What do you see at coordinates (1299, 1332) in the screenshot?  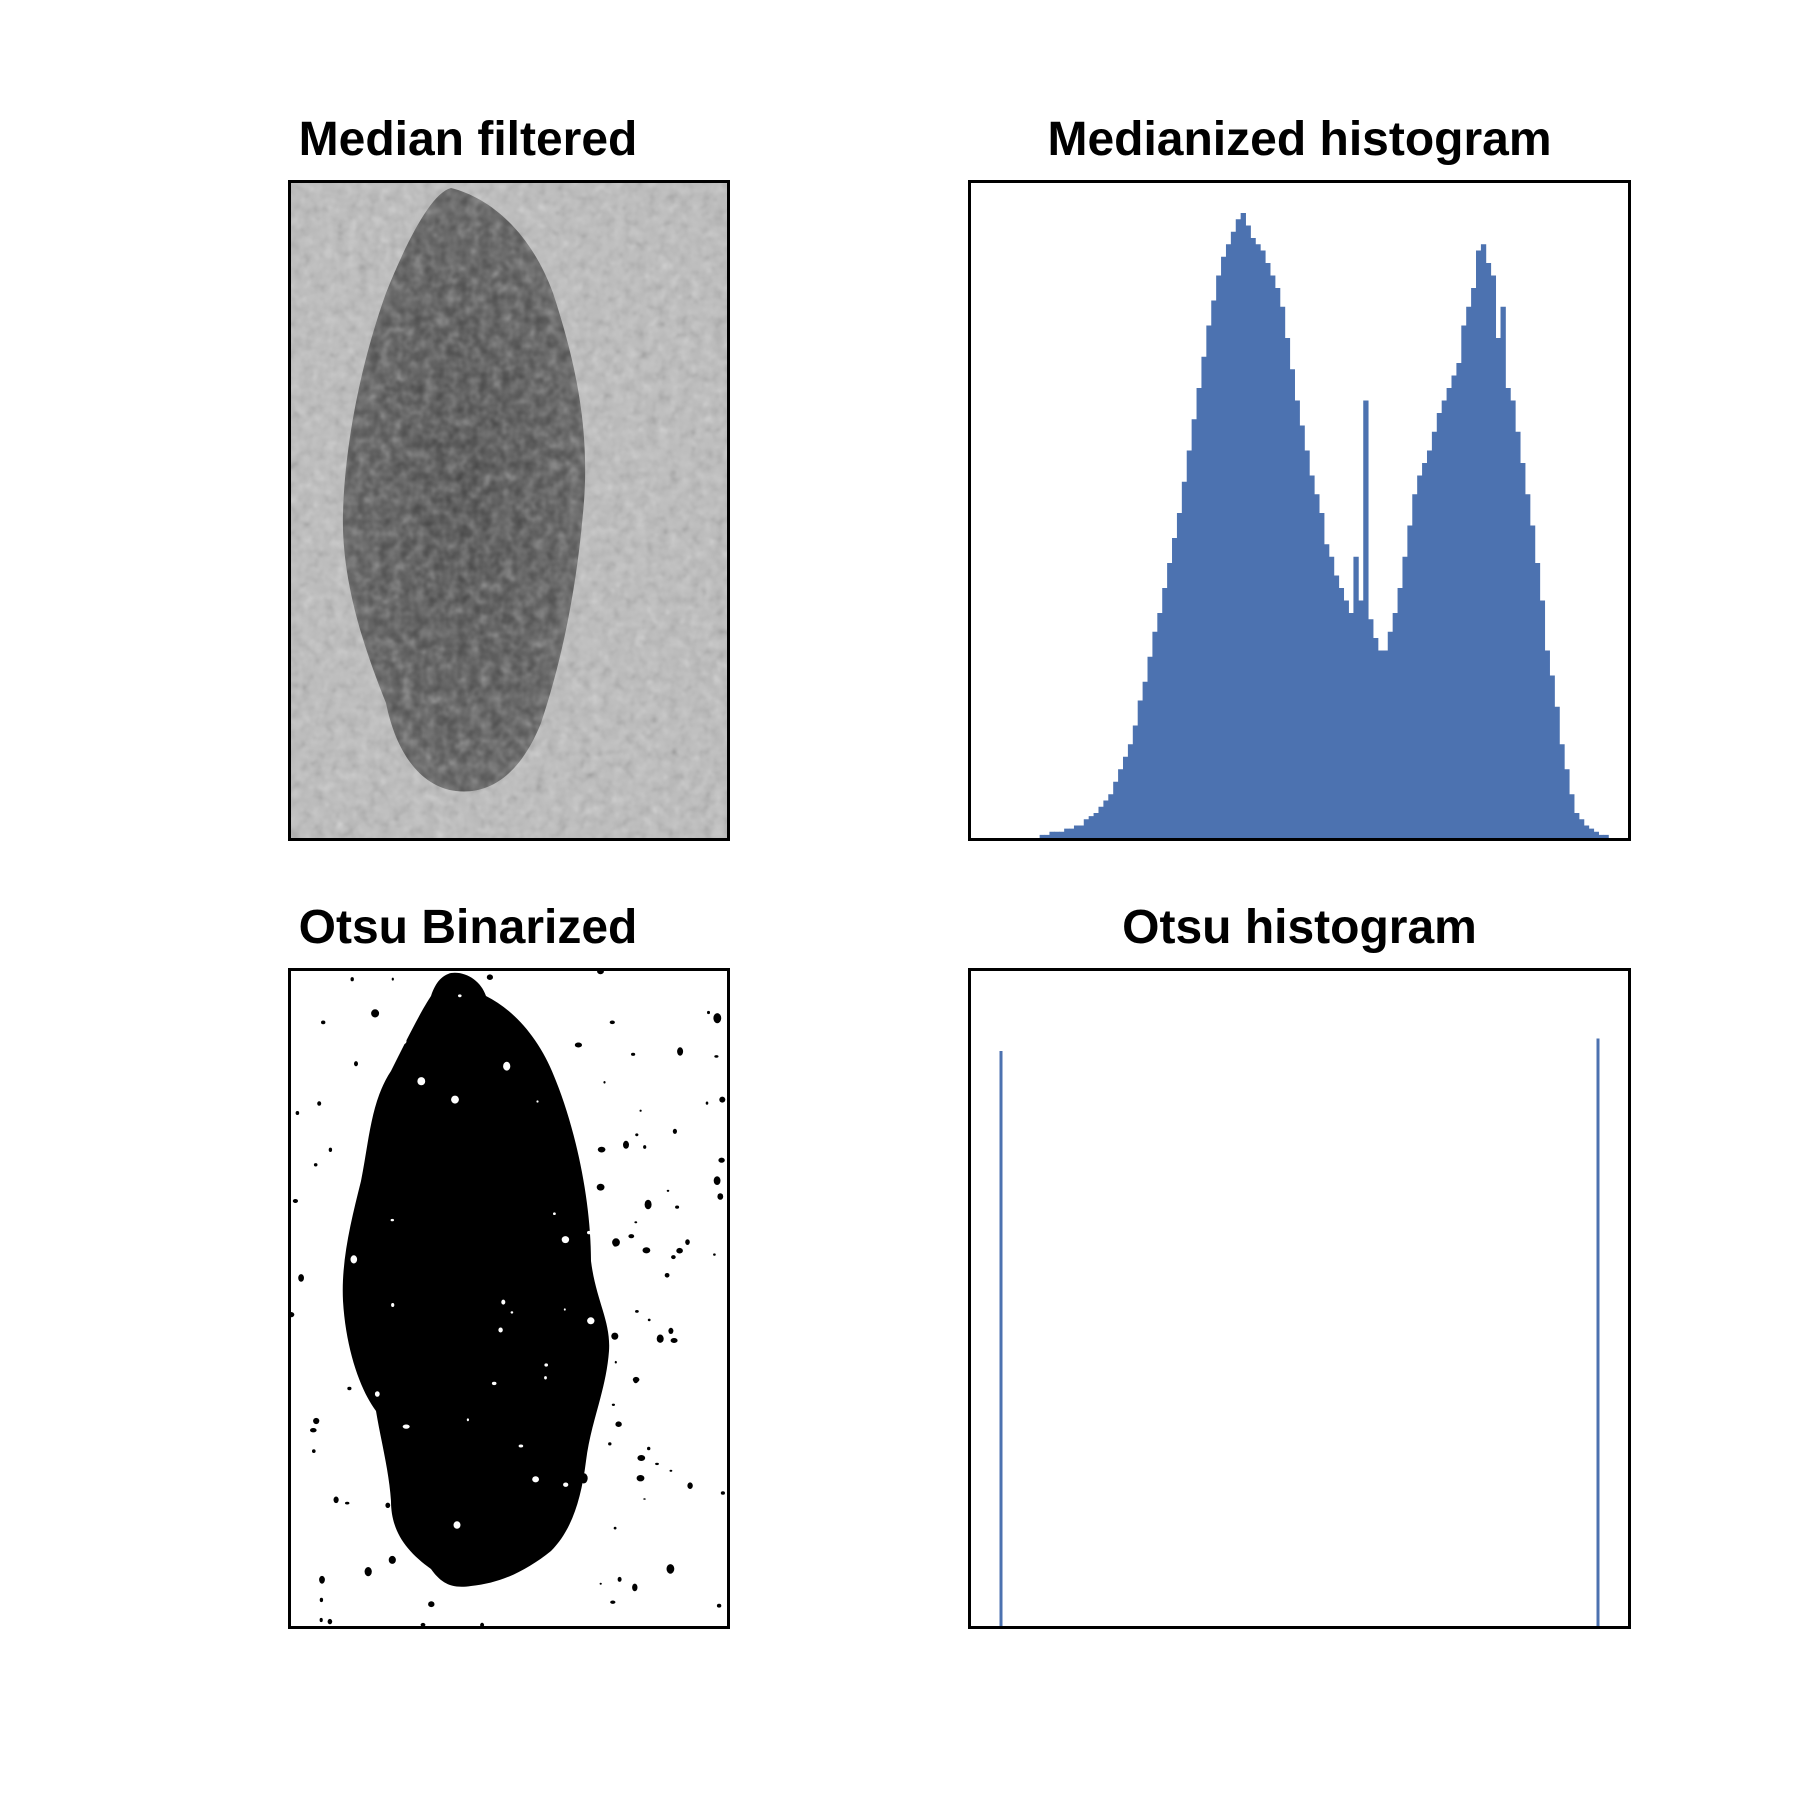 I see `otsu-histogram-svg` at bounding box center [1299, 1332].